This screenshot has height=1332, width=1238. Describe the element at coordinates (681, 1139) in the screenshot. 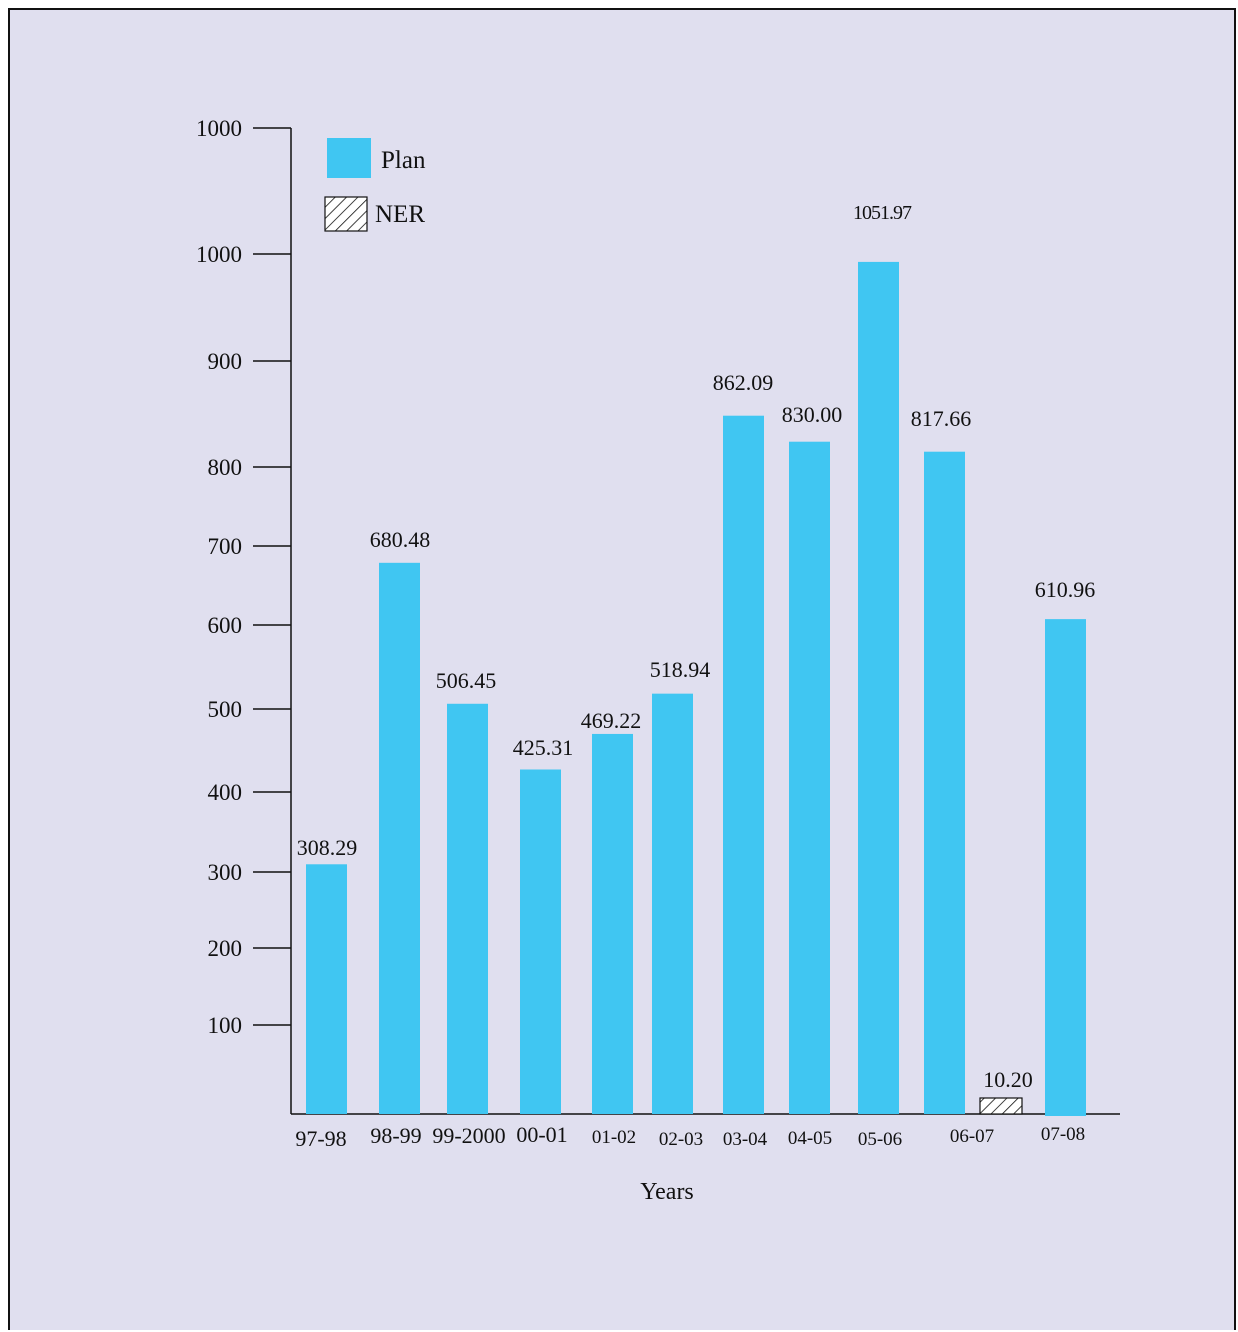

I see `x-category-label: 02-03` at that location.